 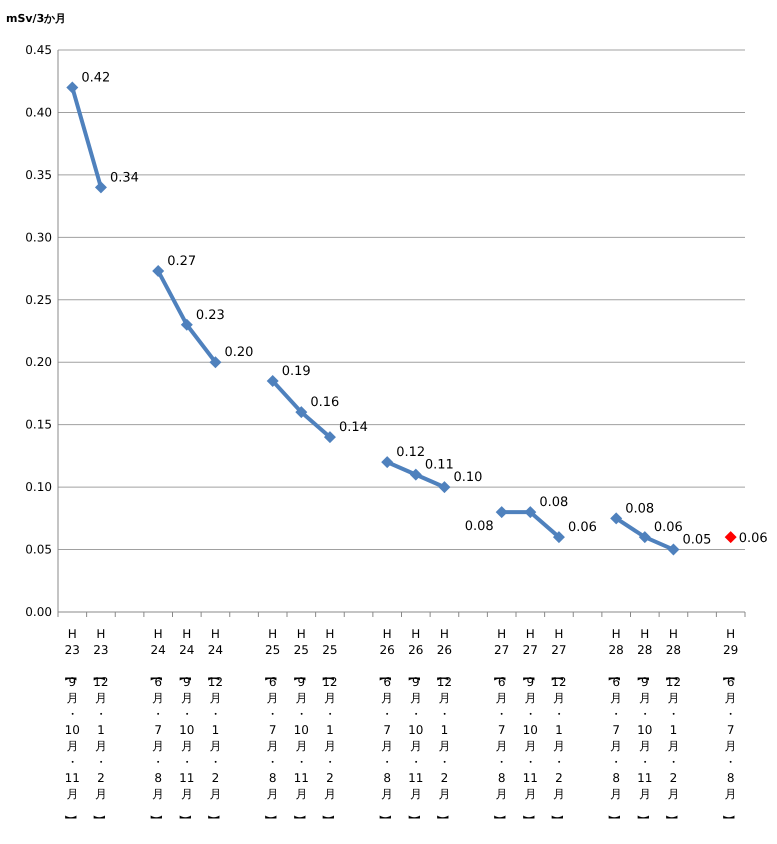 I want to click on y-tick-label: 0.10, so click(x=38, y=487).